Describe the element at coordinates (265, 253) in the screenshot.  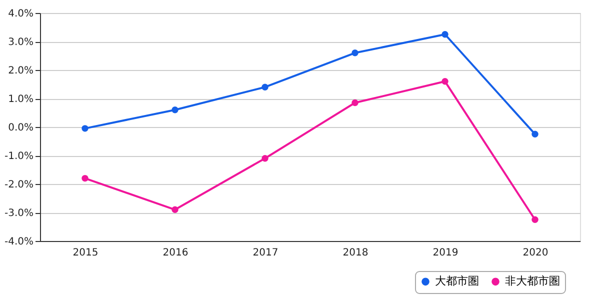
I see `x-tick-label: 2017` at that location.